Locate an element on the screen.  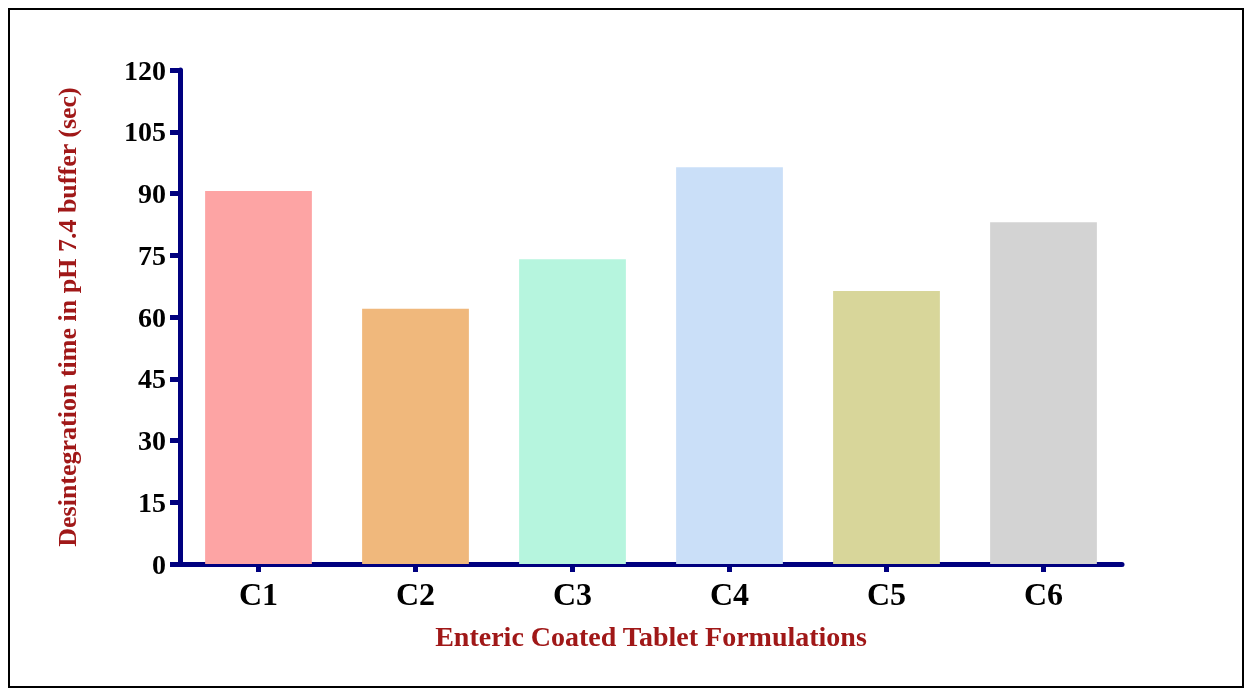
x-tick-label: C5 is located at coordinates (886, 594).